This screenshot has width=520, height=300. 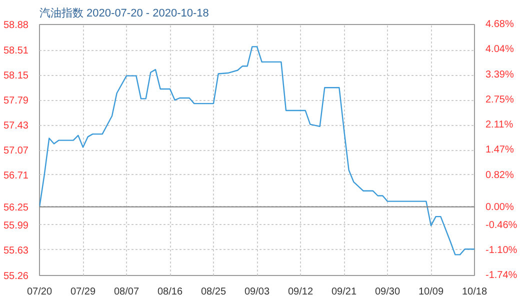 What do you see at coordinates (16, 51) in the screenshot?
I see `y-tick-label: 58.51` at bounding box center [16, 51].